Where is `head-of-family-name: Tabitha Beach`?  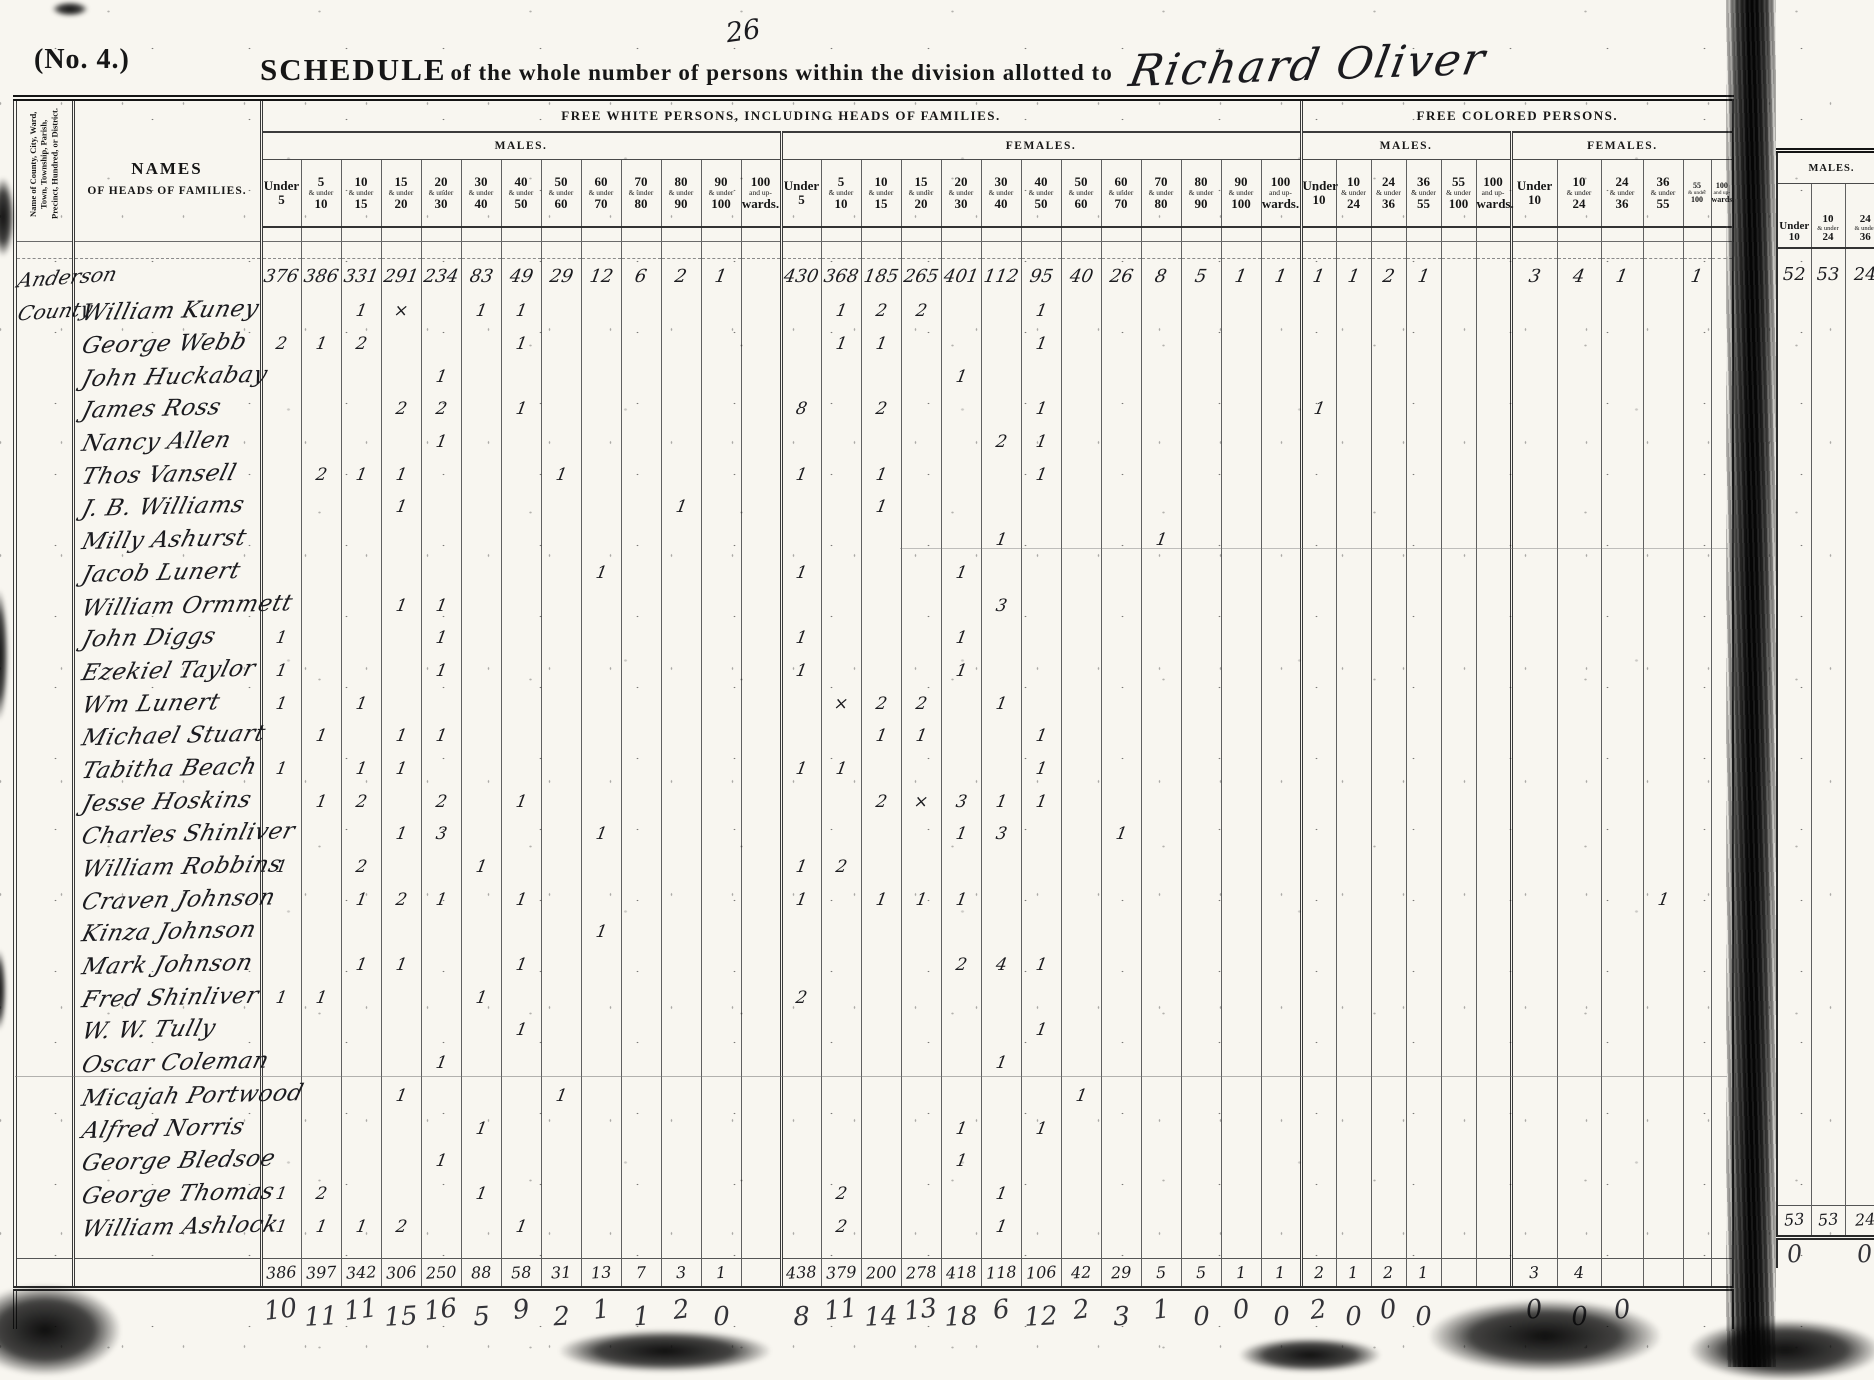 head-of-family-name: Tabitha Beach is located at coordinates (169, 769).